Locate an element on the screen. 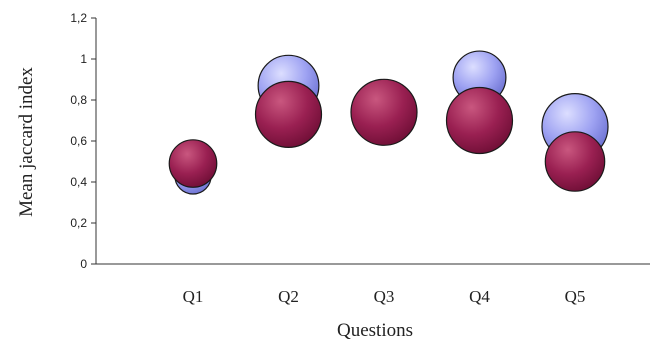  bubble-series-2-q1 is located at coordinates (193, 163).